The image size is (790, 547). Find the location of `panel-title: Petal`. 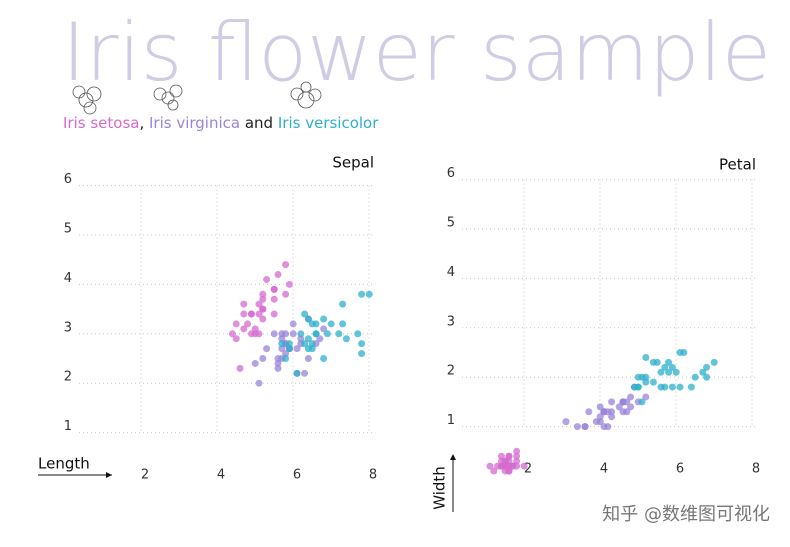

panel-title: Petal is located at coordinates (737, 165).